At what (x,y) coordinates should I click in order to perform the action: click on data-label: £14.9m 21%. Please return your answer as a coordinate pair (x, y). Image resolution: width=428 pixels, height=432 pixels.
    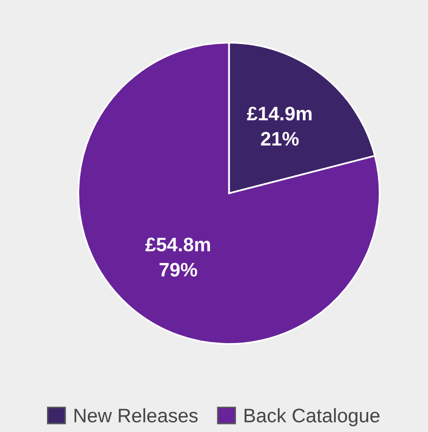
    Looking at the image, I should click on (279, 126).